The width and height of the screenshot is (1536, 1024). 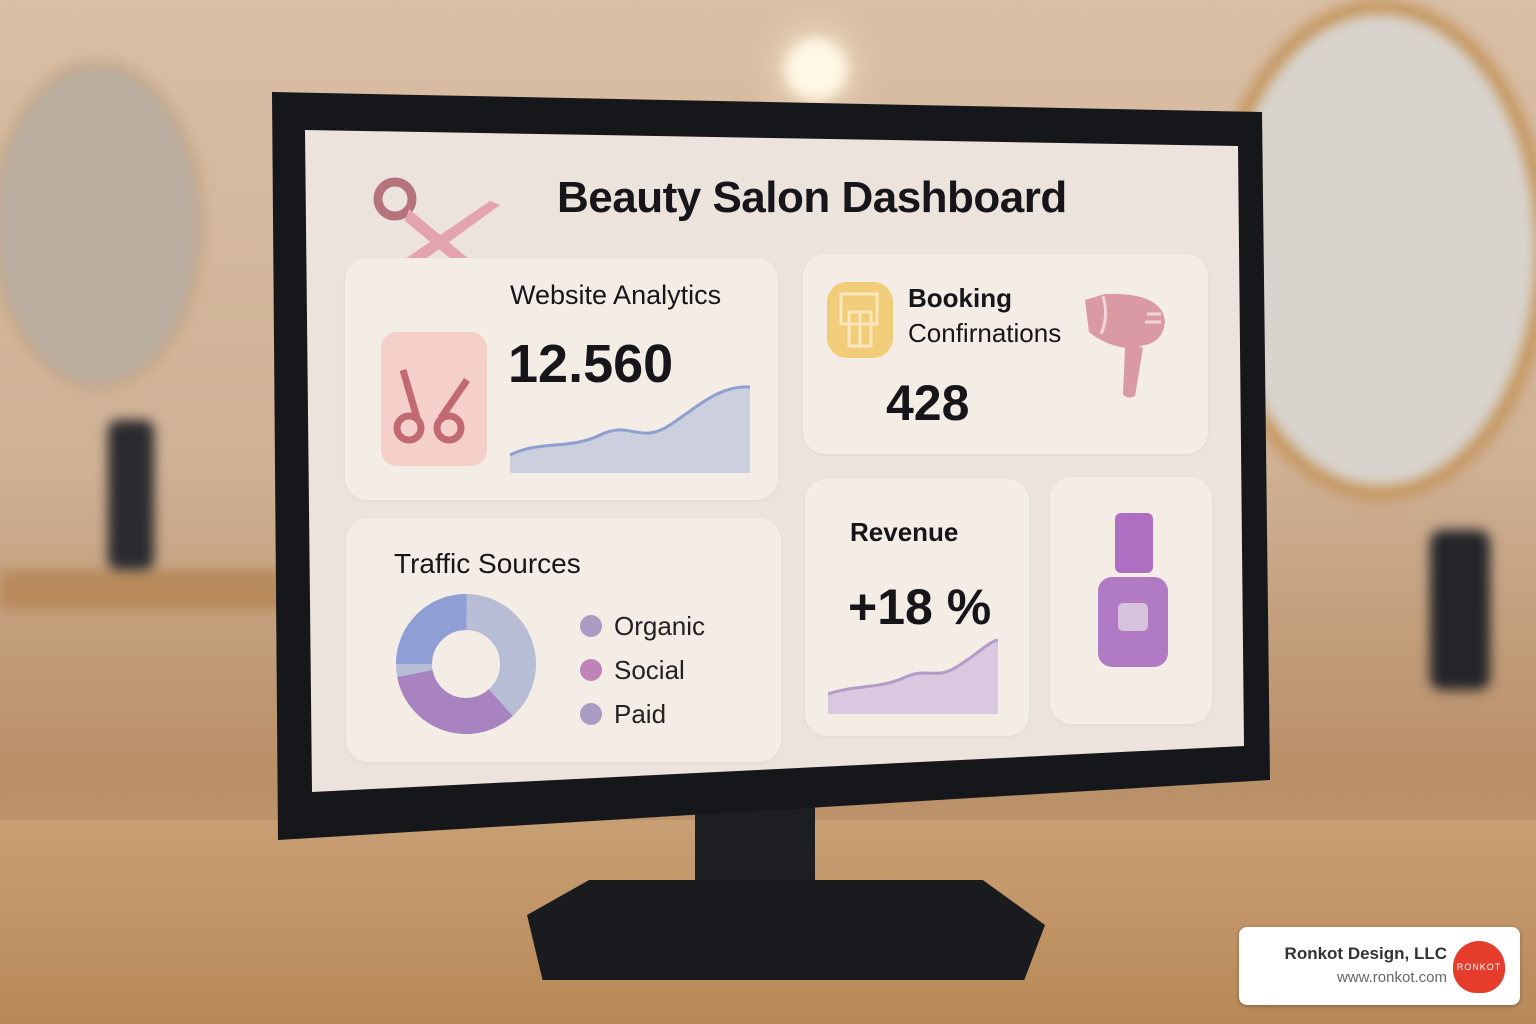 What do you see at coordinates (1391, 977) in the screenshot?
I see `watermark-url: www.ronkot.com` at bounding box center [1391, 977].